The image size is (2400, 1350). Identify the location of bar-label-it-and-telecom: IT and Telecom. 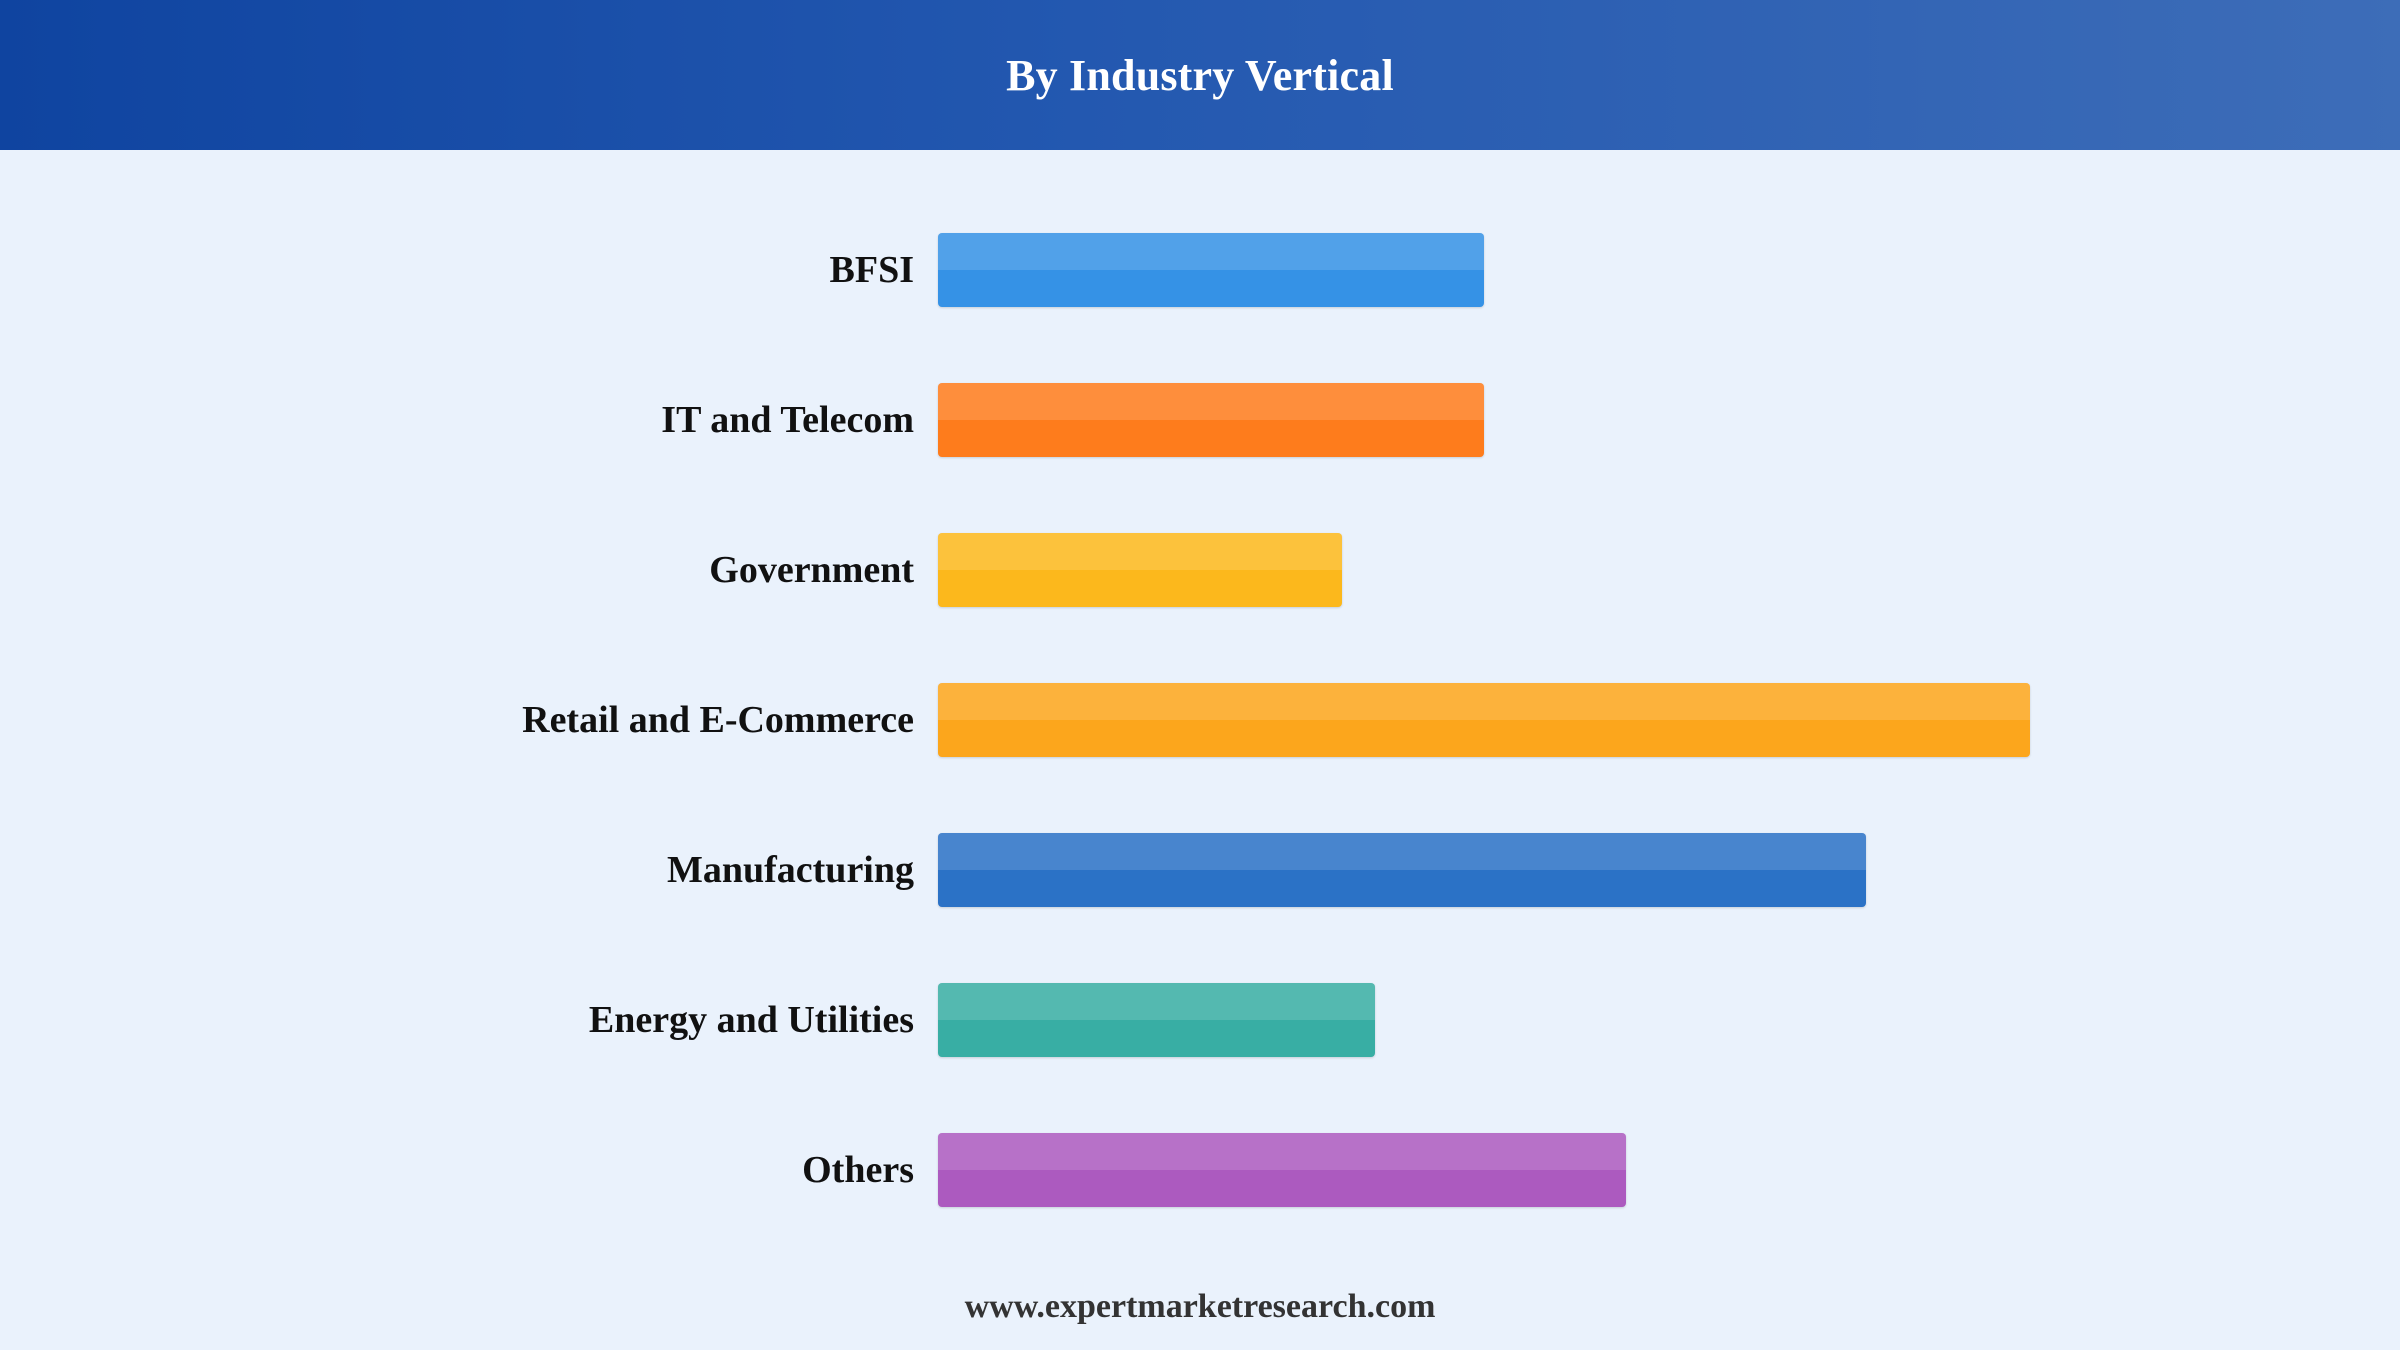
(787, 420).